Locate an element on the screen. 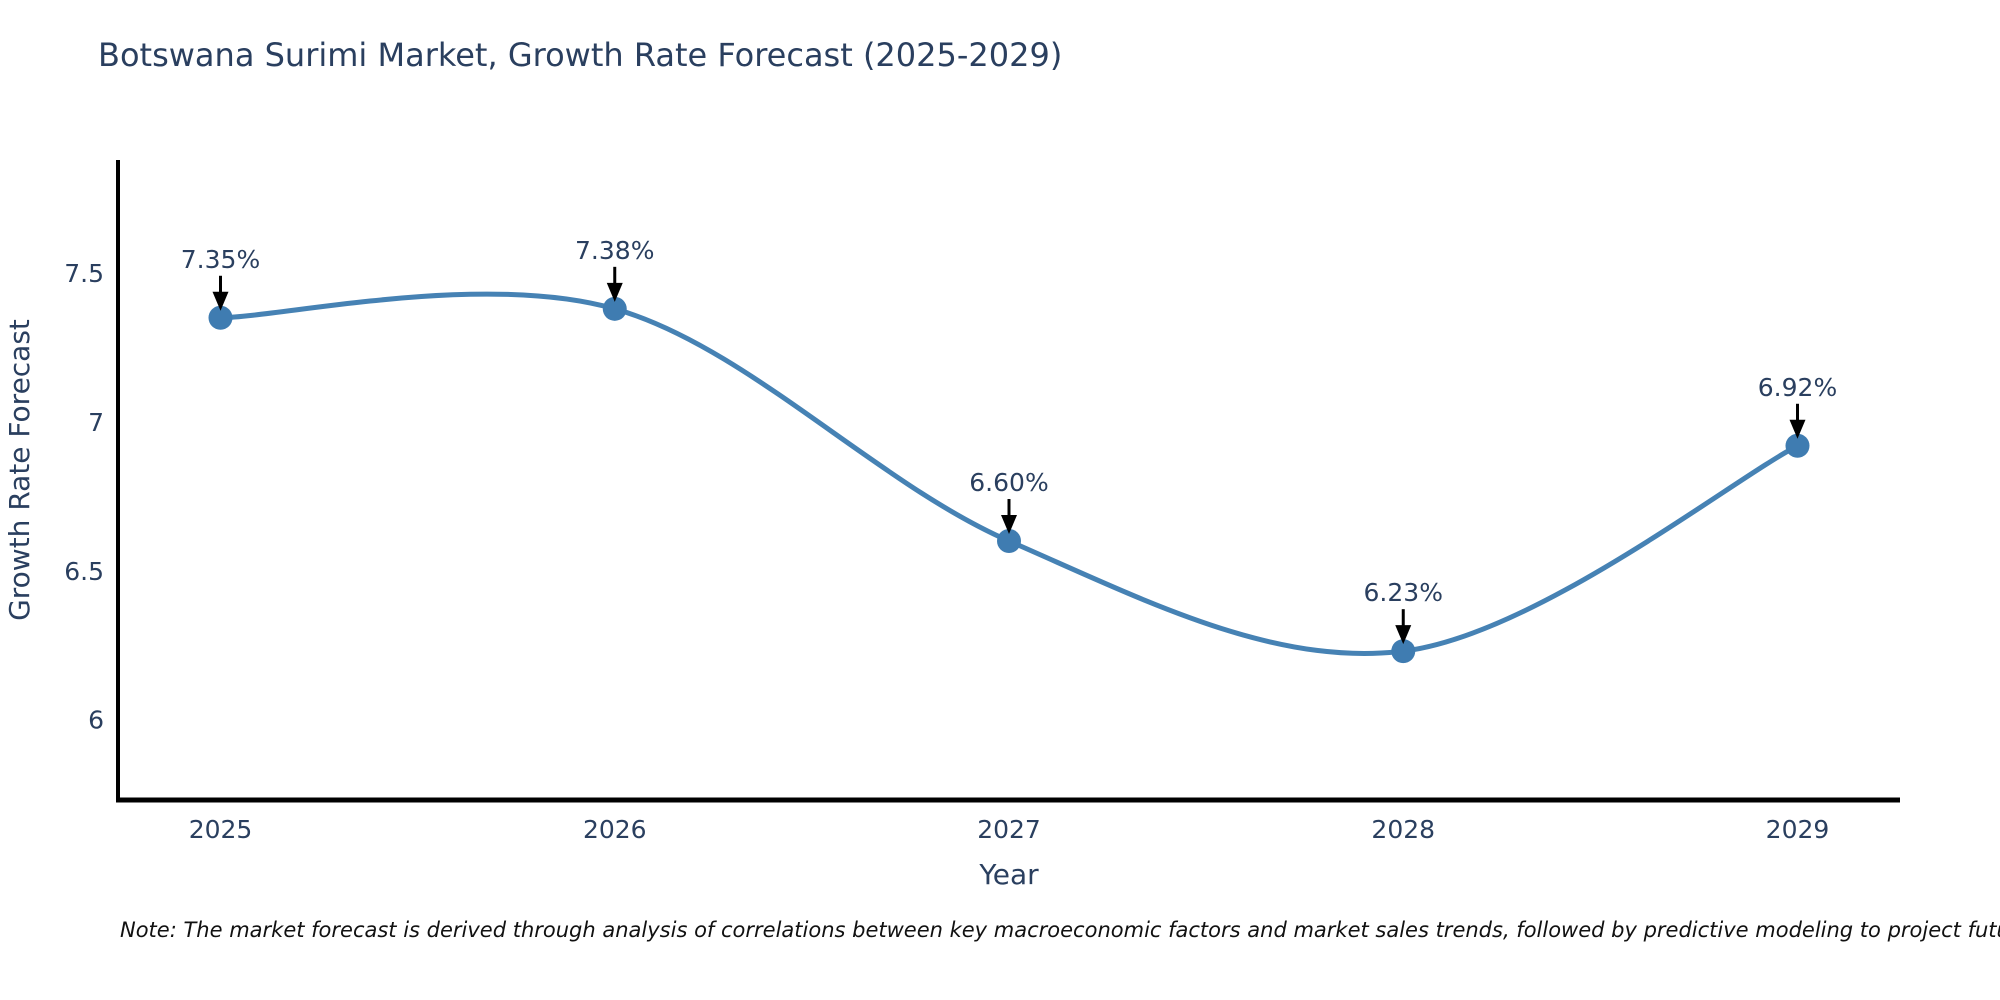 The image size is (2000, 1000). x-tick-label: 2027 is located at coordinates (1009, 829).